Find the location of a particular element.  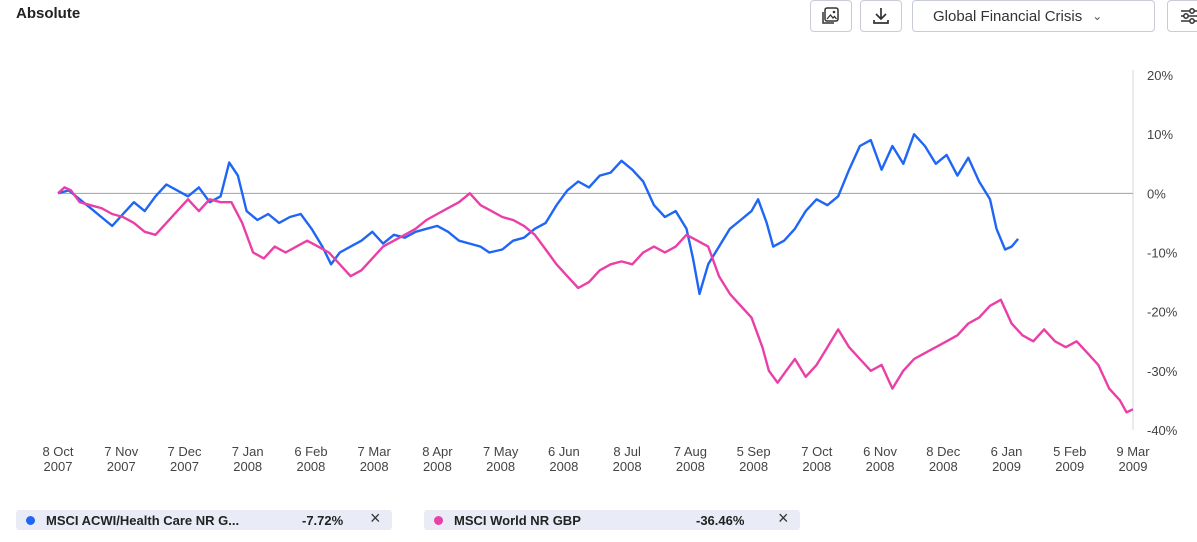

svg-text: 7 Aug is located at coordinates (690, 451).